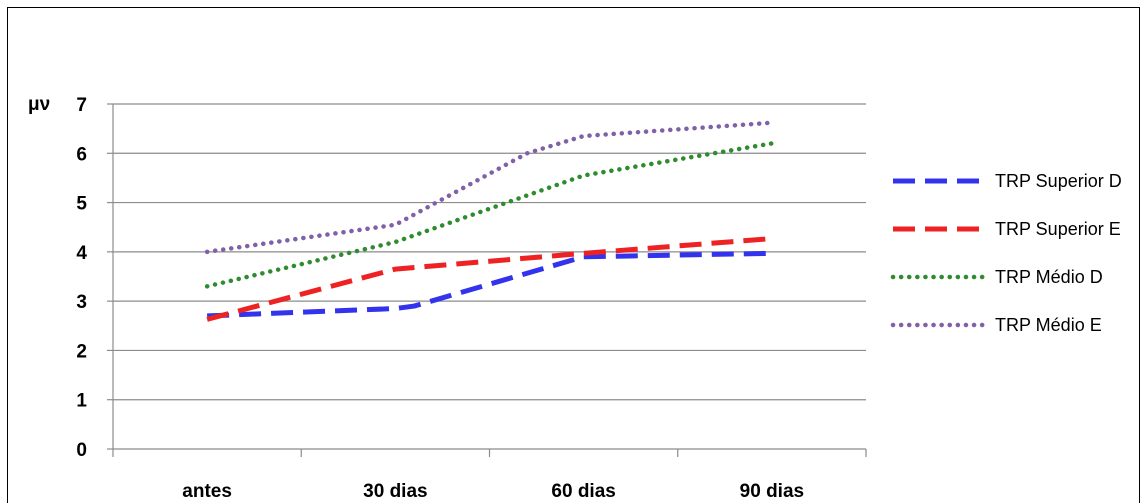 This screenshot has height=503, width=1147. Describe the element at coordinates (81, 253) in the screenshot. I see `y-tick-label: 4` at that location.